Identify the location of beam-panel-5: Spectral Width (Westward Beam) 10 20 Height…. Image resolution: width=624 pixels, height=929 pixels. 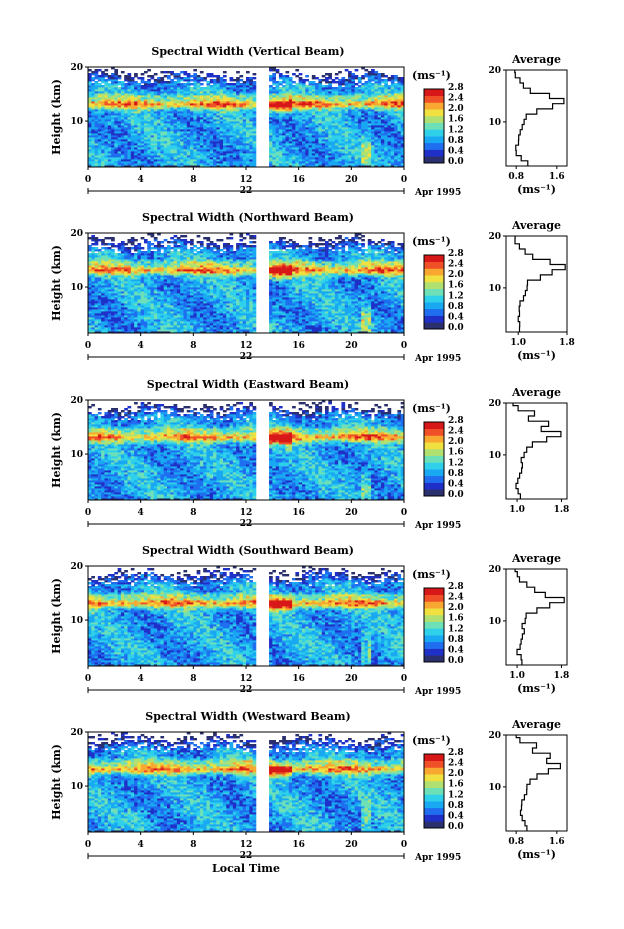
(309, 792).